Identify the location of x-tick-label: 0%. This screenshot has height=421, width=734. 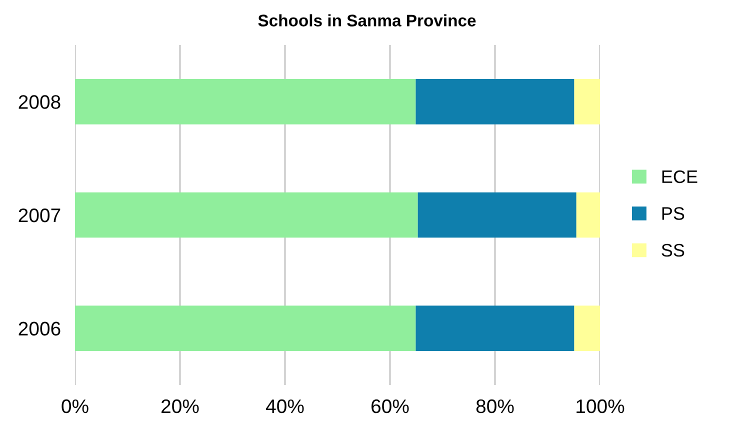
(75, 406).